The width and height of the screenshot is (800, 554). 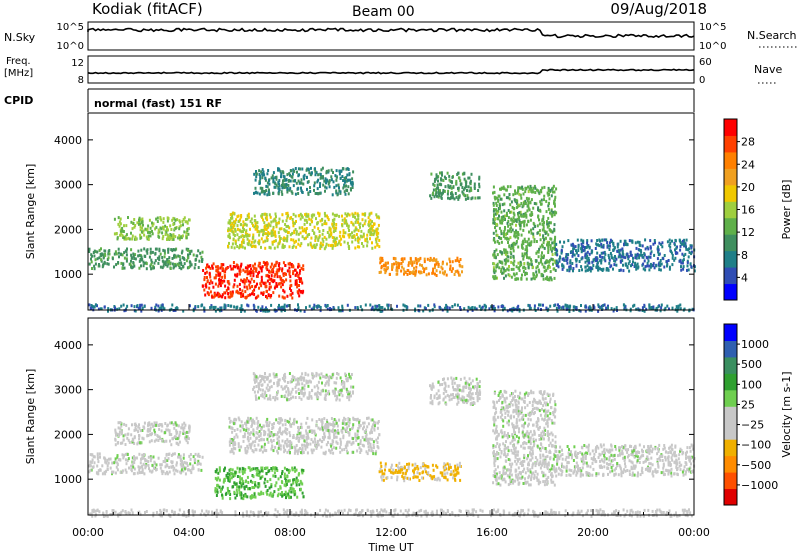 I want to click on power-colorbar-bin, so click(x=730, y=160).